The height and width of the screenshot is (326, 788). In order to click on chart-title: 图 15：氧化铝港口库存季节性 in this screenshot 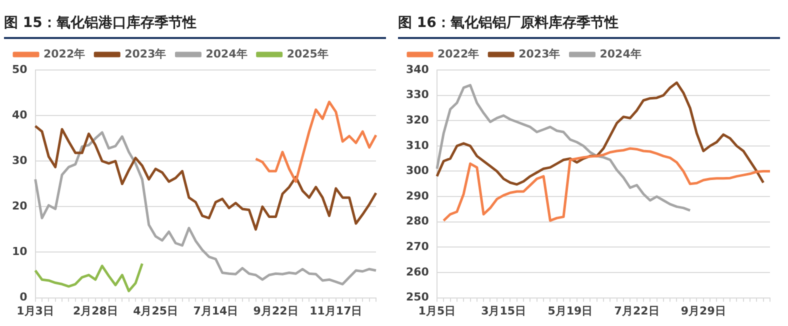, I will do `click(195, 24)`.